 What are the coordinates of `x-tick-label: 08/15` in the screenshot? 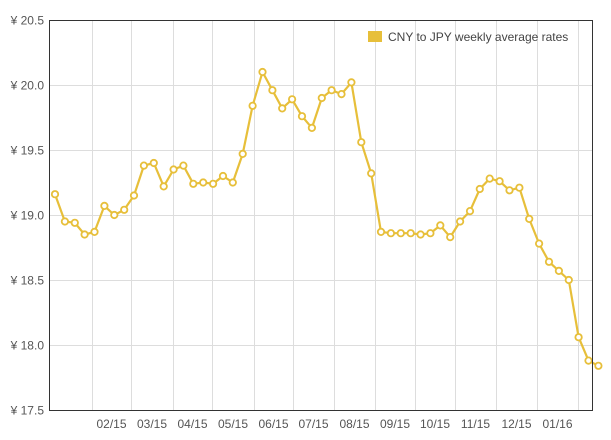 It's located at (354, 424).